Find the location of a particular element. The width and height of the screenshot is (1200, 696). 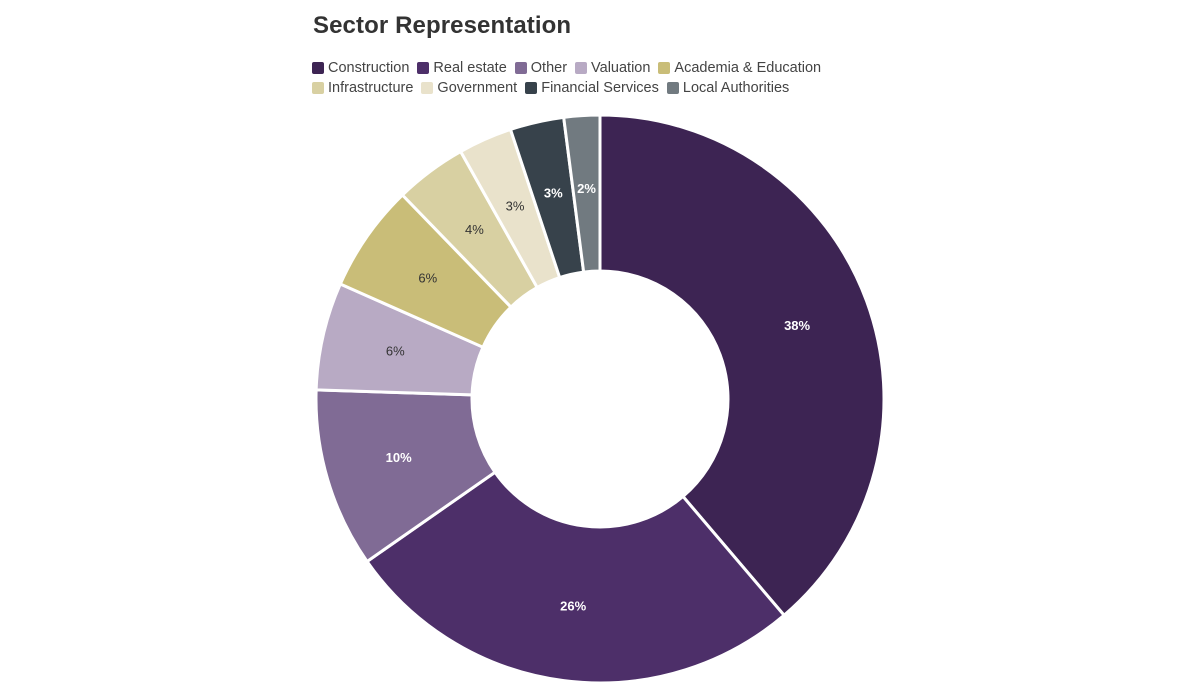

chart-title: Sector Representation is located at coordinates (442, 25).